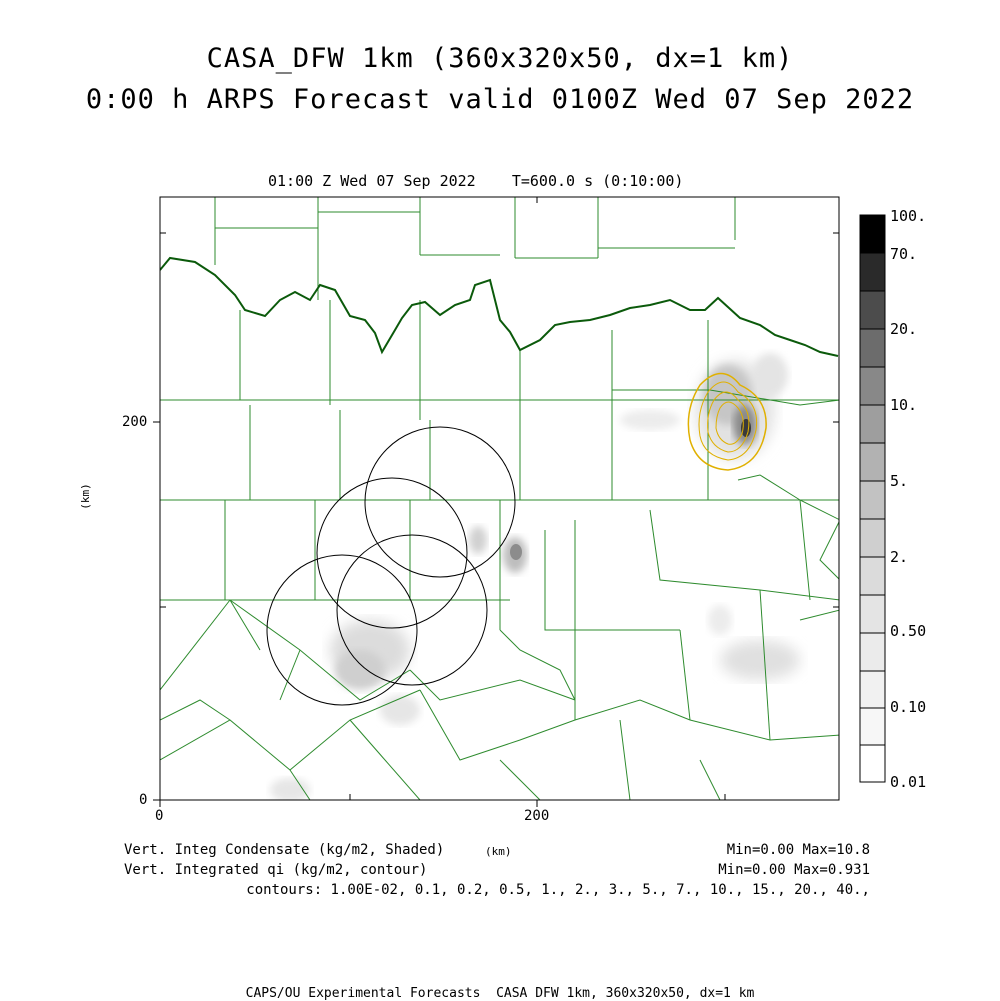 This screenshot has width=1000, height=1001. I want to click on y-axis-label: (km), so click(85, 496).